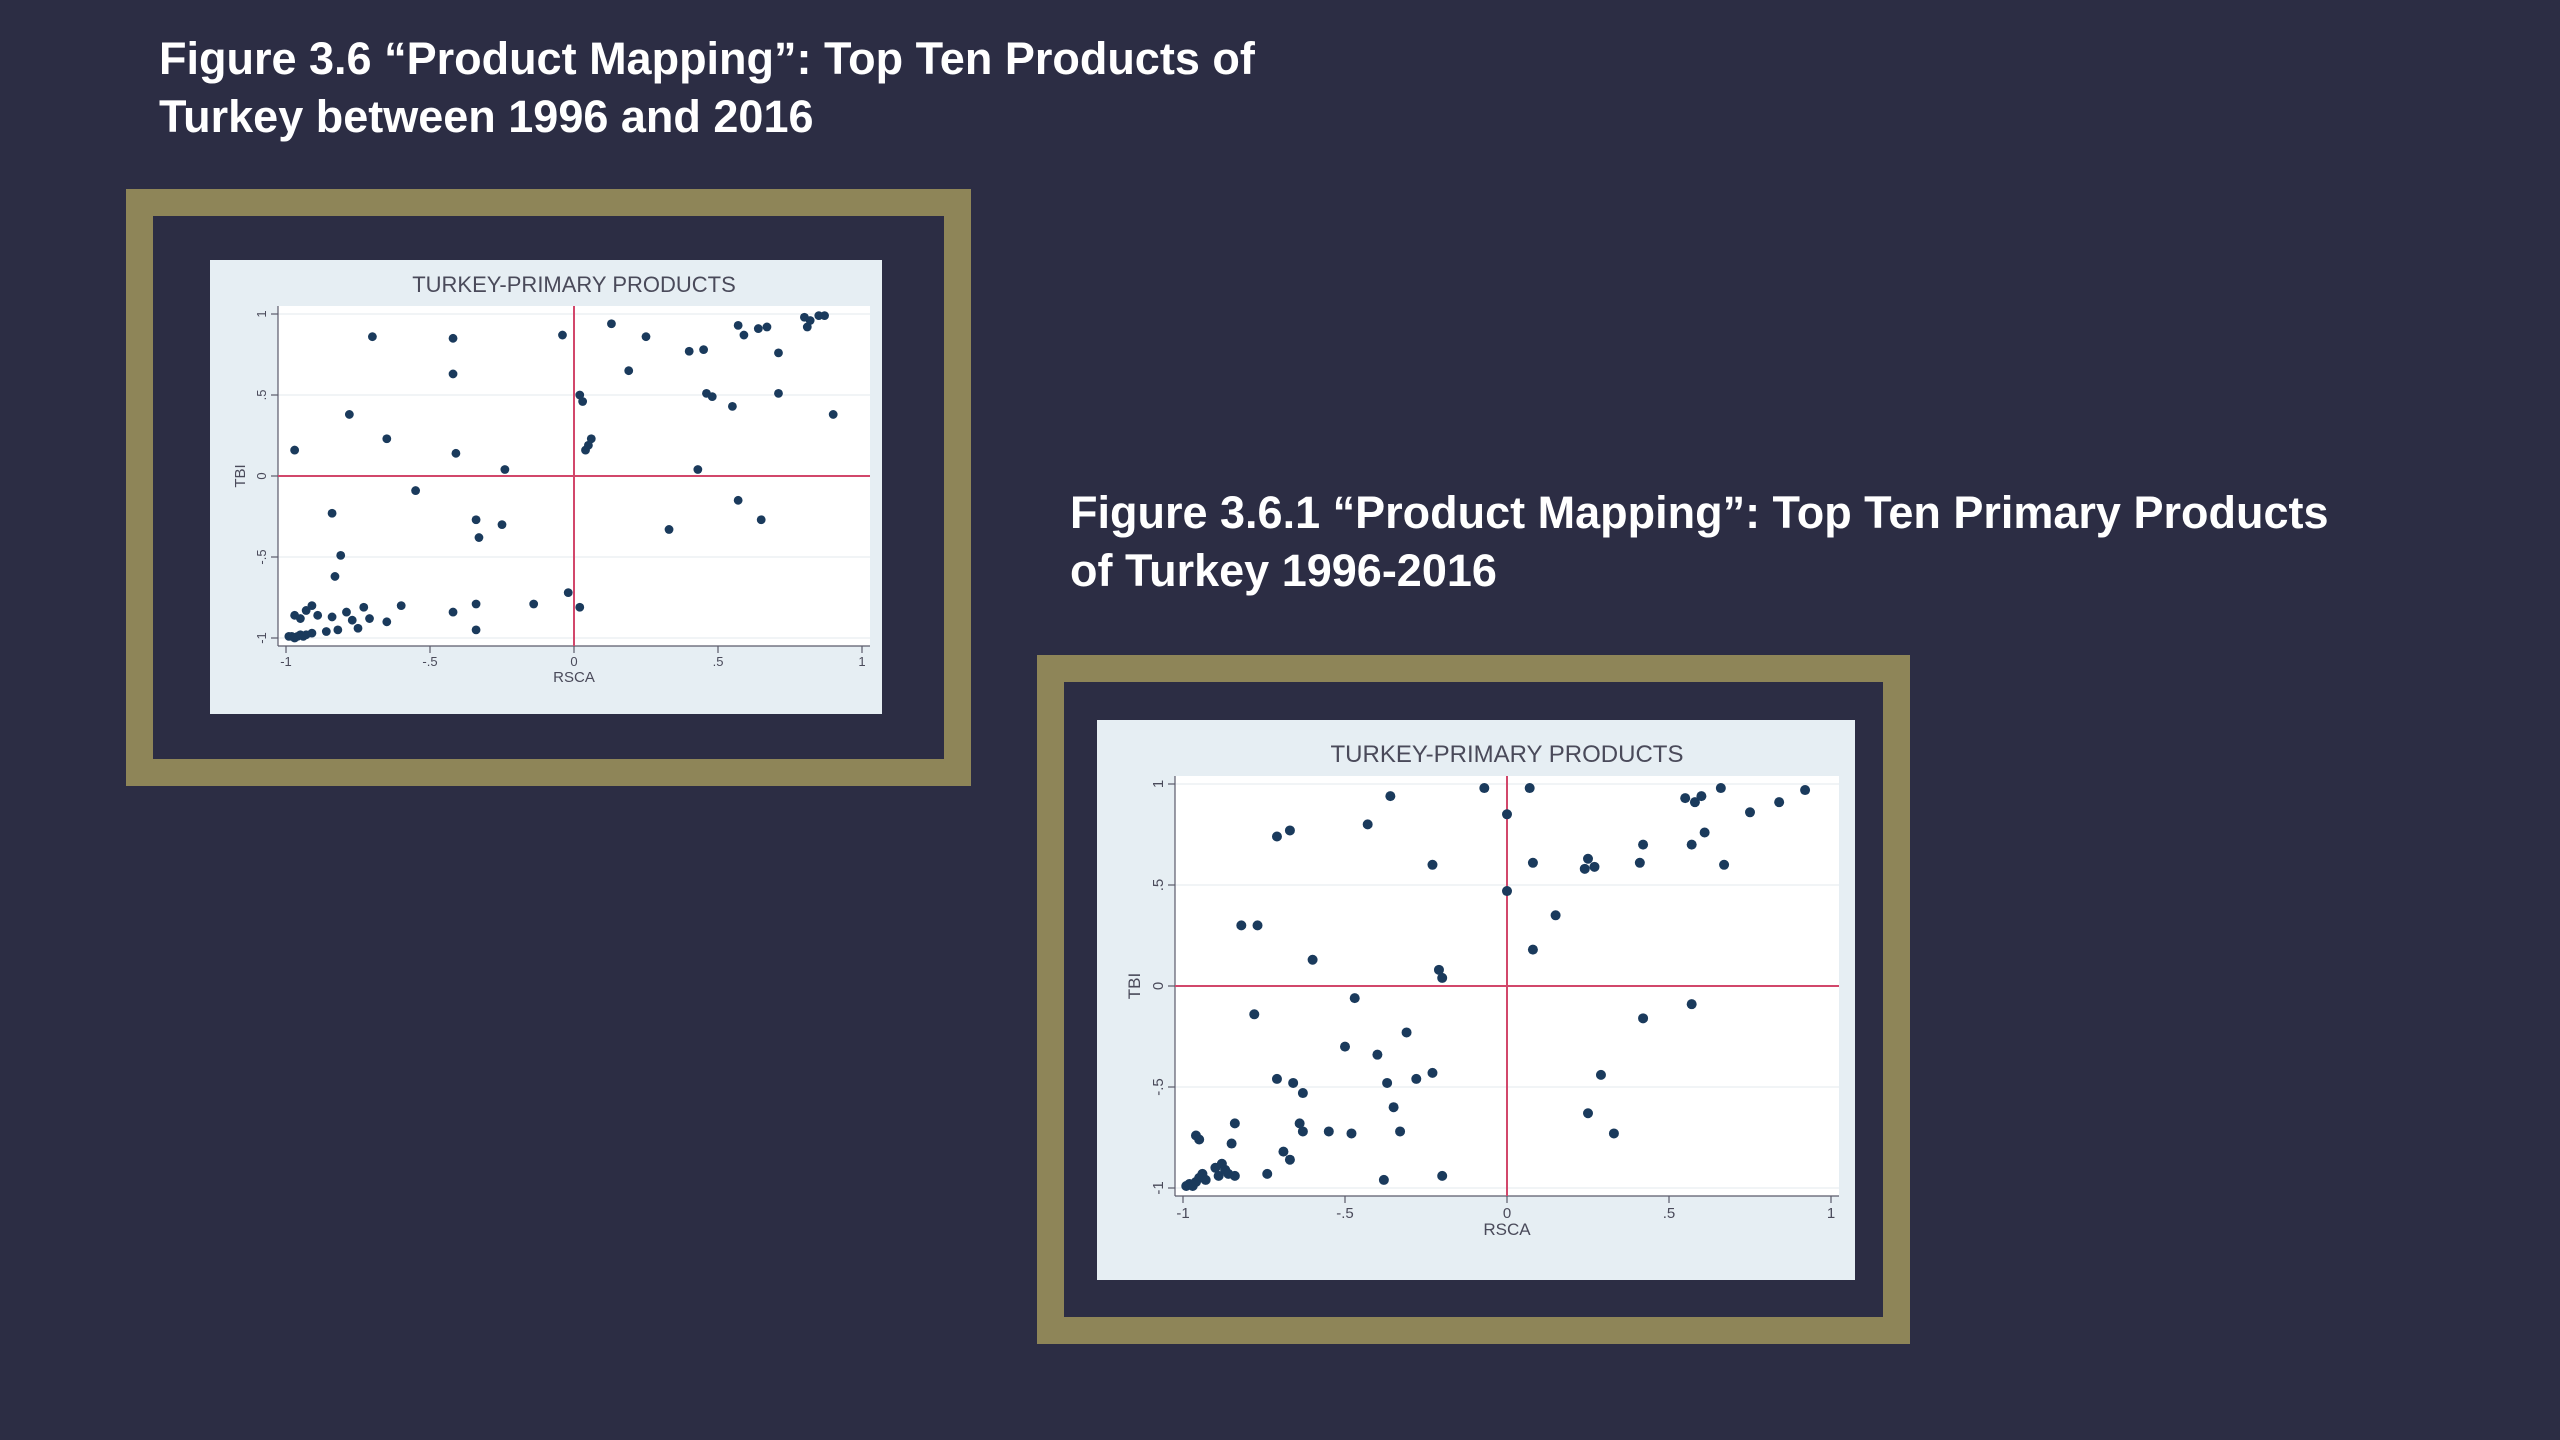  I want to click on figure-2-title-line2: of Turkey 1996-2016, so click(1283, 570).